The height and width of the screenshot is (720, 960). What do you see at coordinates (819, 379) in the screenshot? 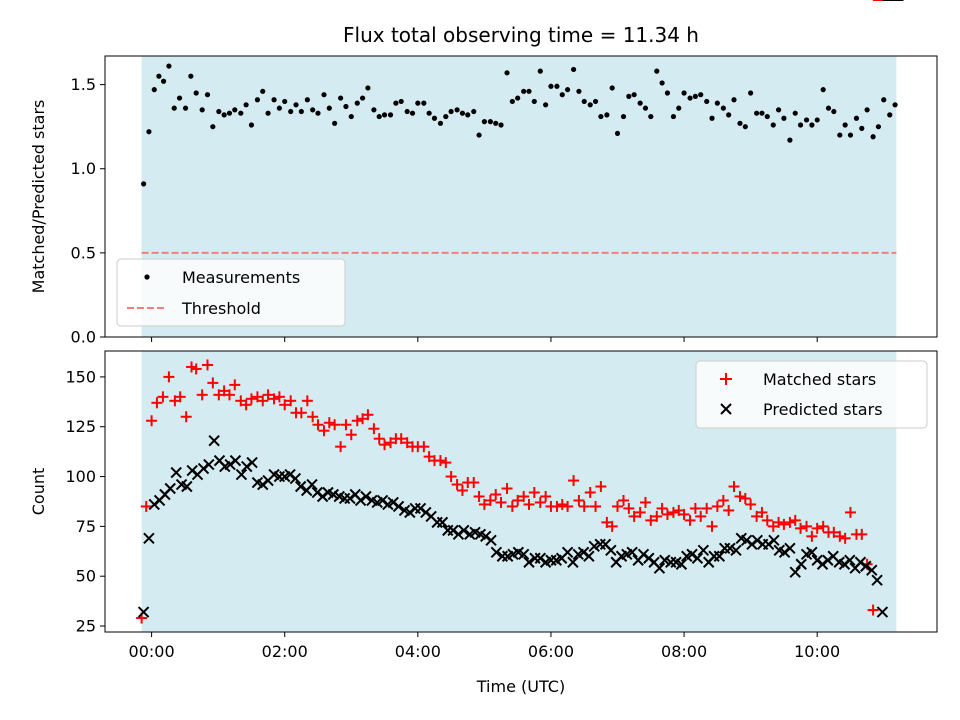
I see `legend-matched-label: Matched stars` at bounding box center [819, 379].